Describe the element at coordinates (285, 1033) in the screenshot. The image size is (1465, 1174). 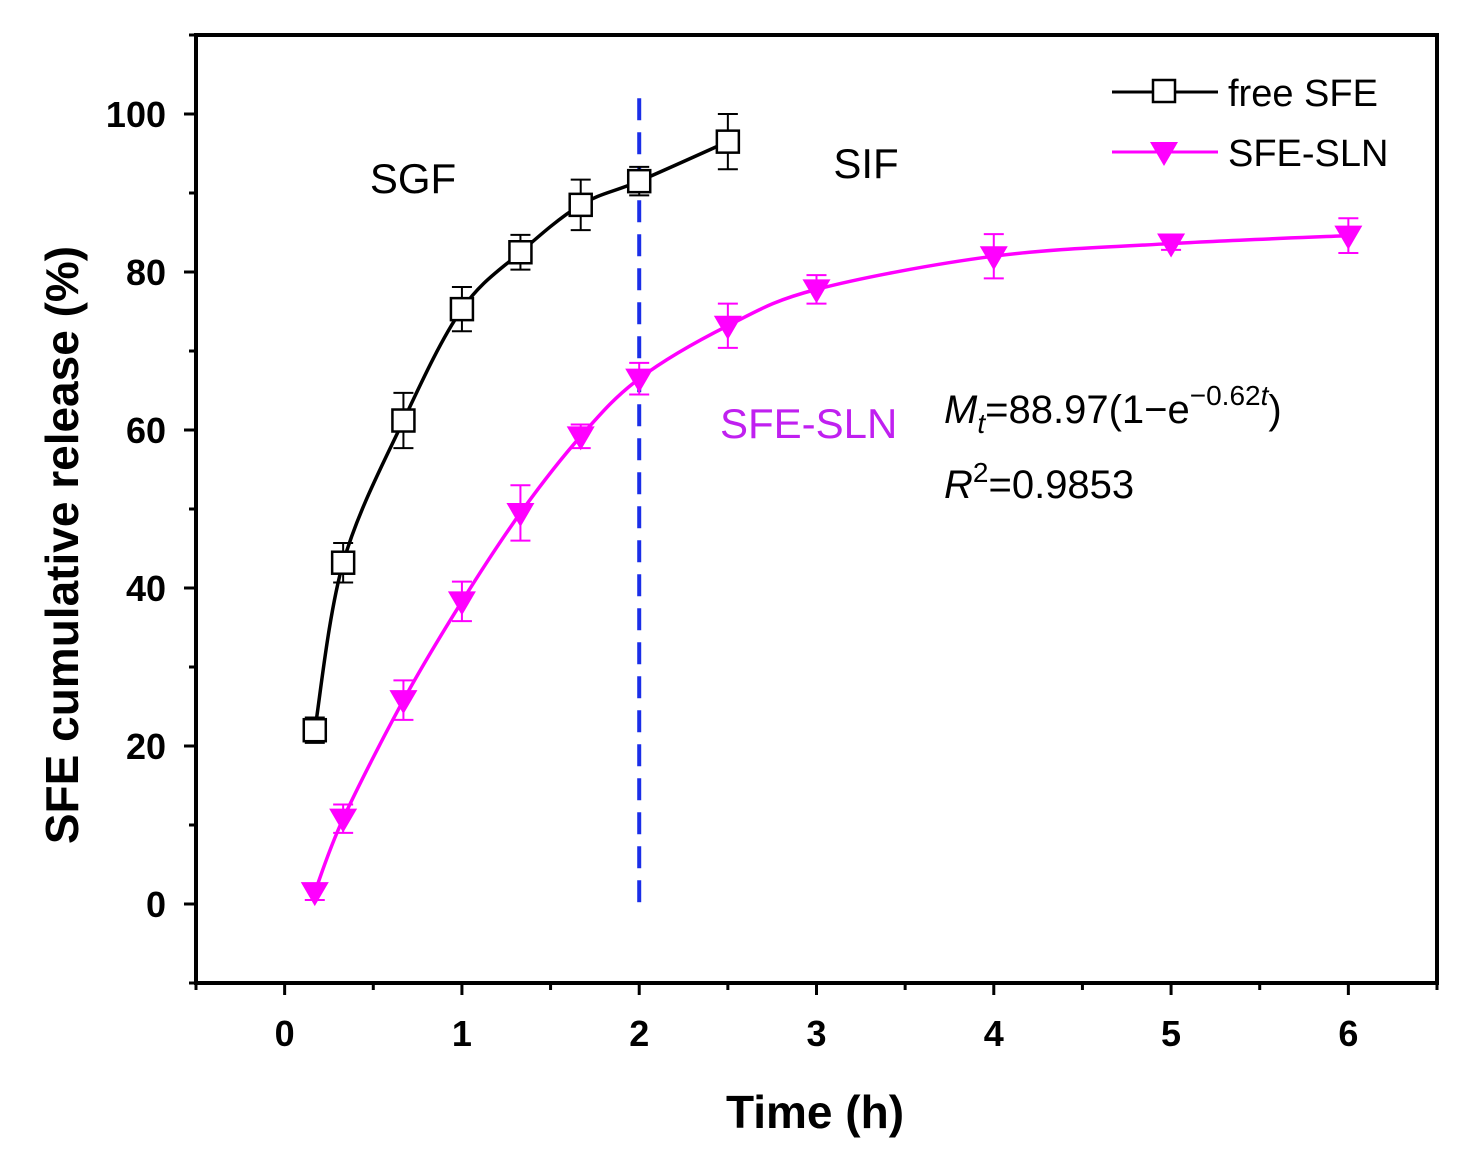
I see `x-tick-label: 0` at that location.